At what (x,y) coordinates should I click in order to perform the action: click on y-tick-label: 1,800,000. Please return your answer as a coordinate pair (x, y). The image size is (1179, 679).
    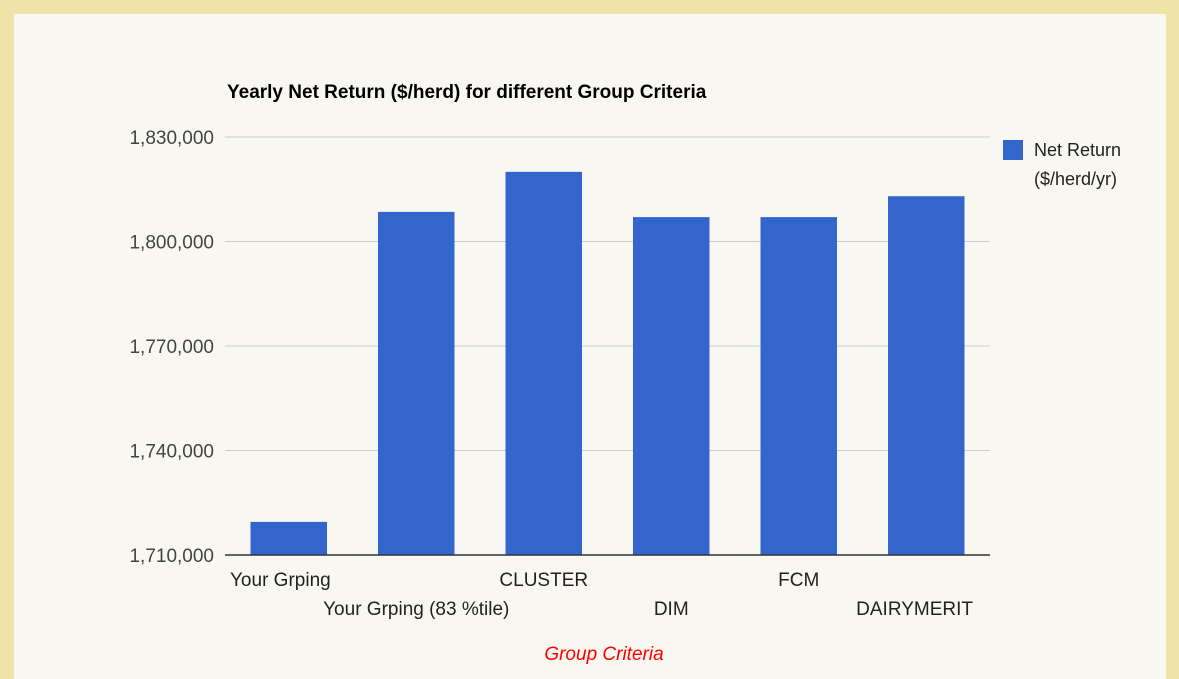
    Looking at the image, I should click on (171, 243).